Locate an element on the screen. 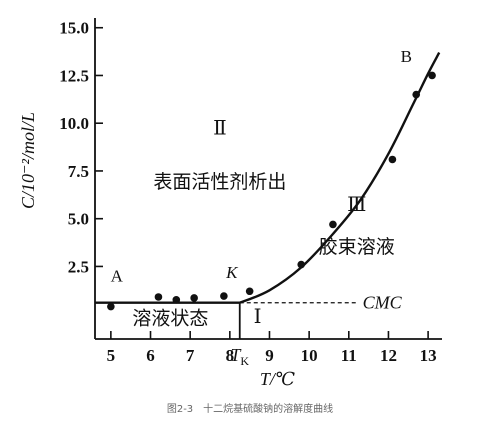  x-tick-label: 7 is located at coordinates (190, 355).